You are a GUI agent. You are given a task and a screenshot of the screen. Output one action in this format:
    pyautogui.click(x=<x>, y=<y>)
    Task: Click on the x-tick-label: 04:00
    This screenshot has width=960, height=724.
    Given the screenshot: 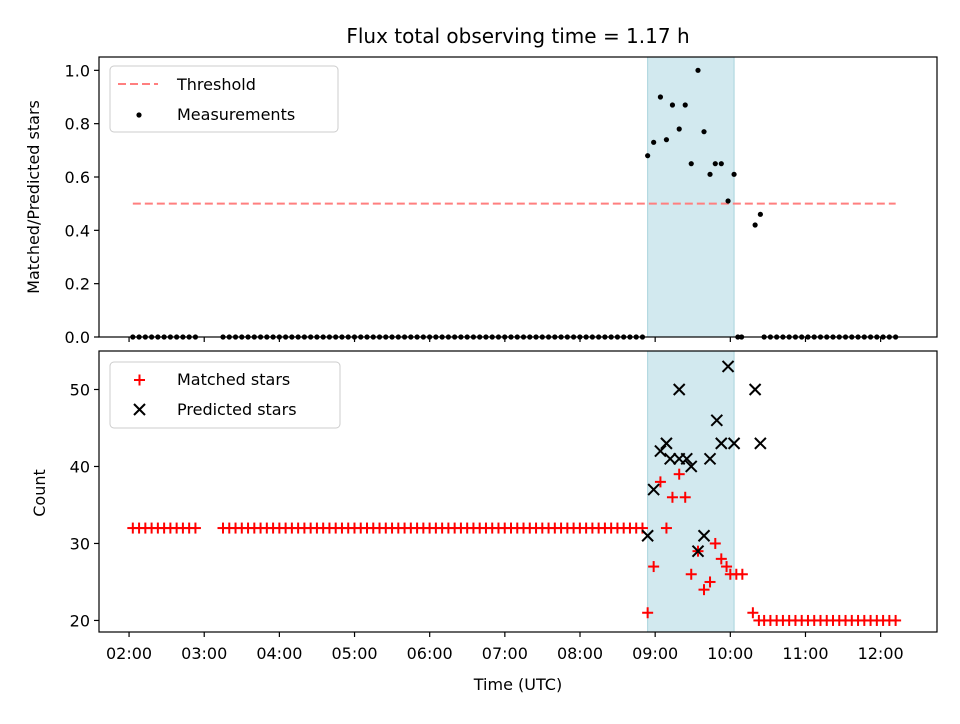 What is the action you would take?
    pyautogui.click(x=279, y=653)
    